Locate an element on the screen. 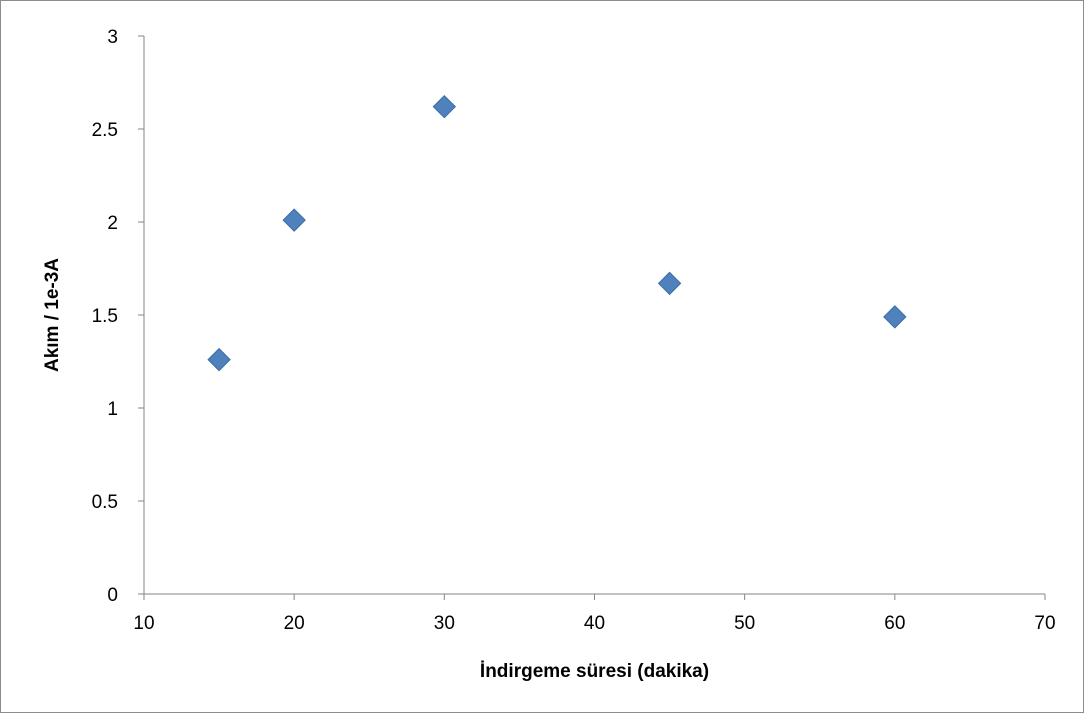 Image resolution: width=1086 pixels, height=715 pixels. x-axis-title: İndirgeme süresi (dakika) is located at coordinates (594, 671).